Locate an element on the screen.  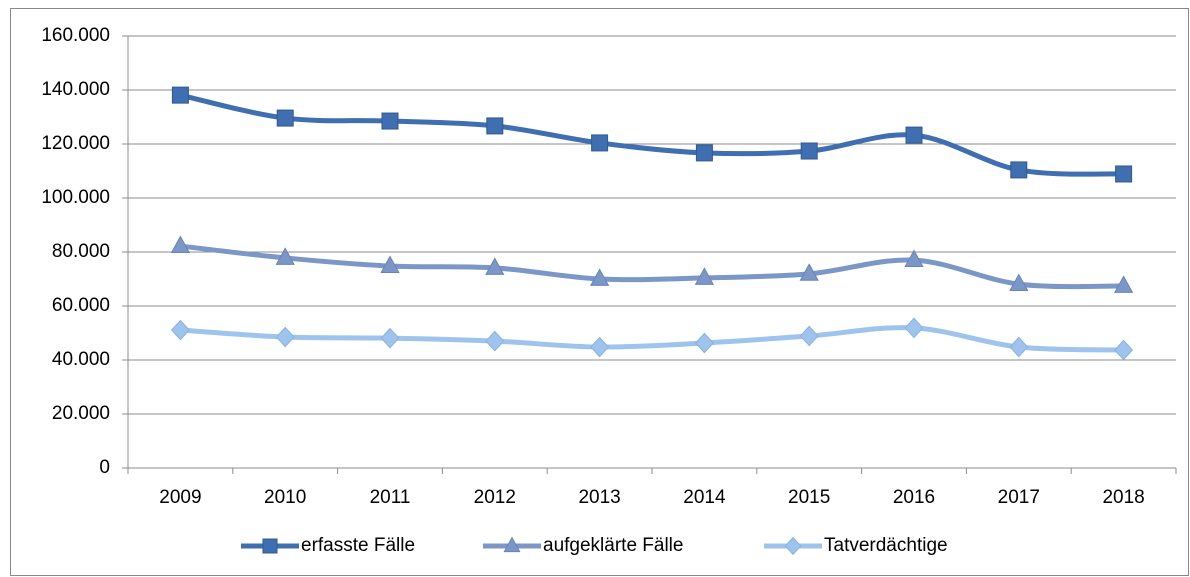
x-tick-label: 2013 is located at coordinates (599, 497).